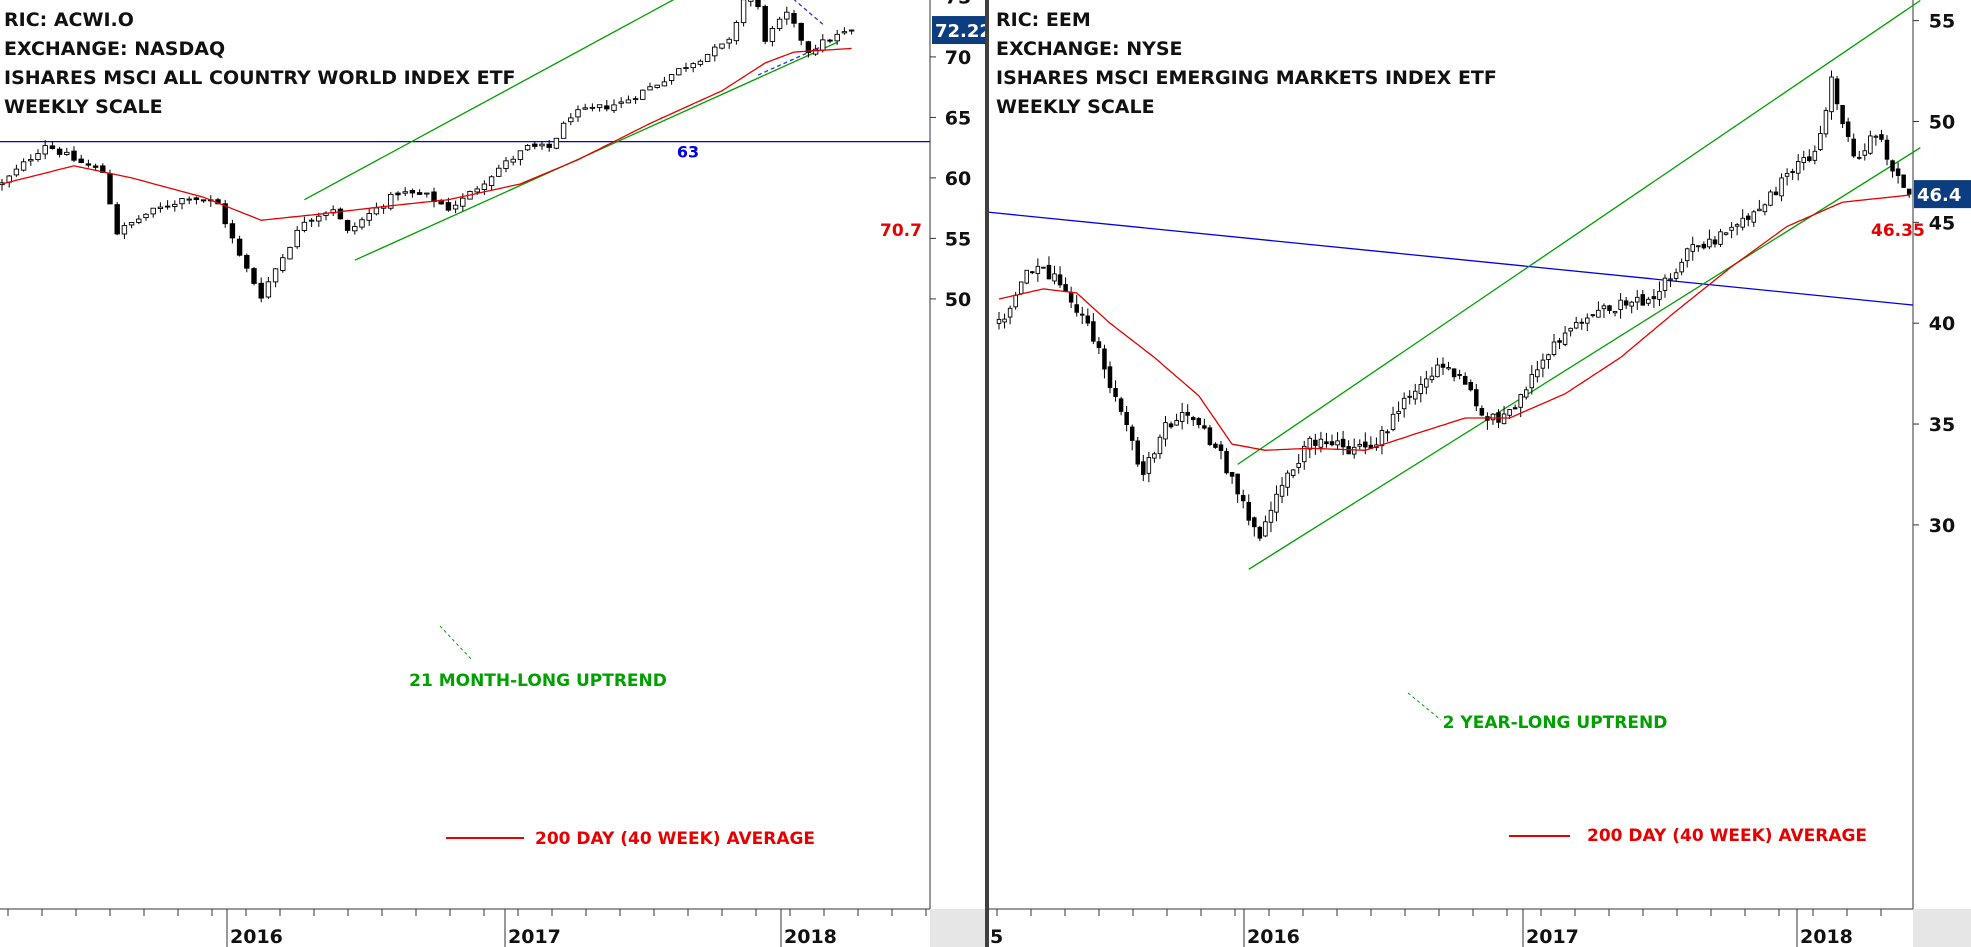 This screenshot has width=1971, height=947. Describe the element at coordinates (1942, 223) in the screenshot. I see `y-tick-label: 45` at that location.